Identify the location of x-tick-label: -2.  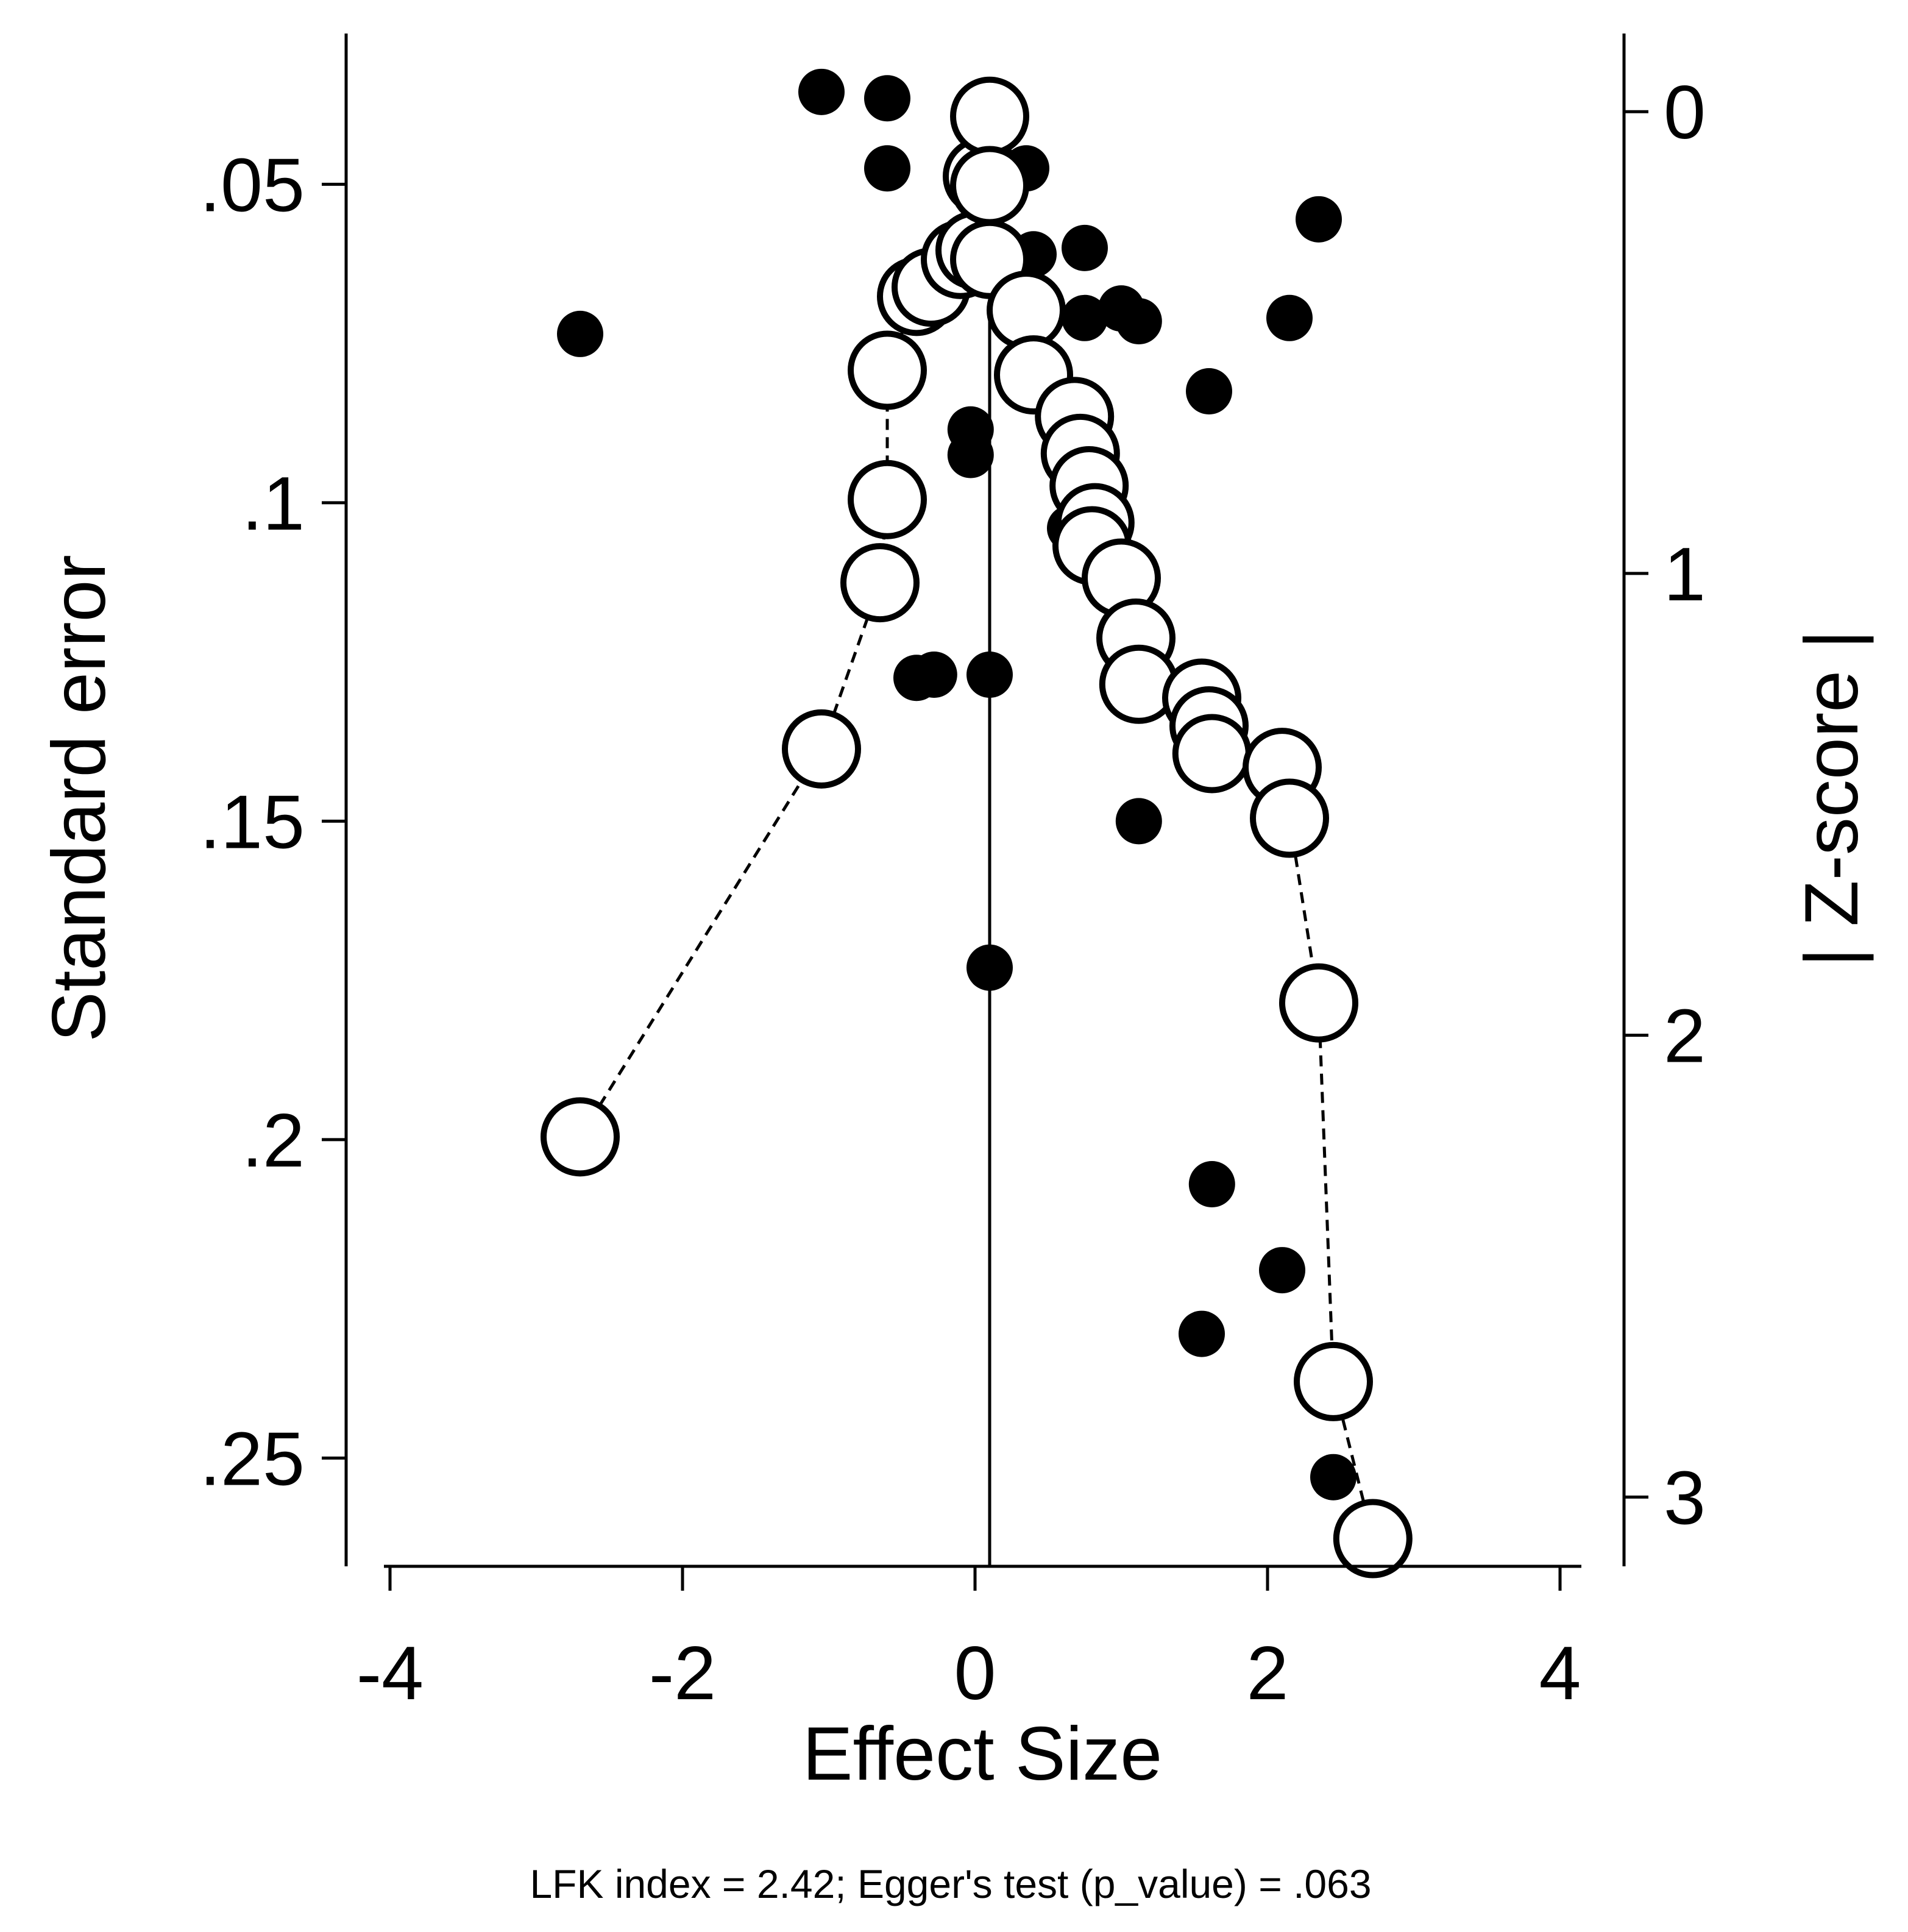
(682, 1674).